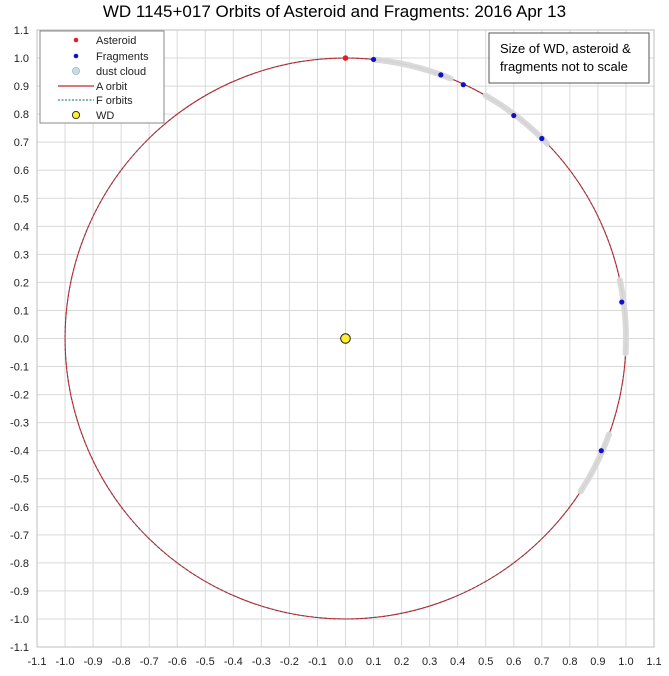 Image resolution: width=669 pixels, height=676 pixels. What do you see at coordinates (37, 662) in the screenshot?
I see `x-tick-label: -1.1` at bounding box center [37, 662].